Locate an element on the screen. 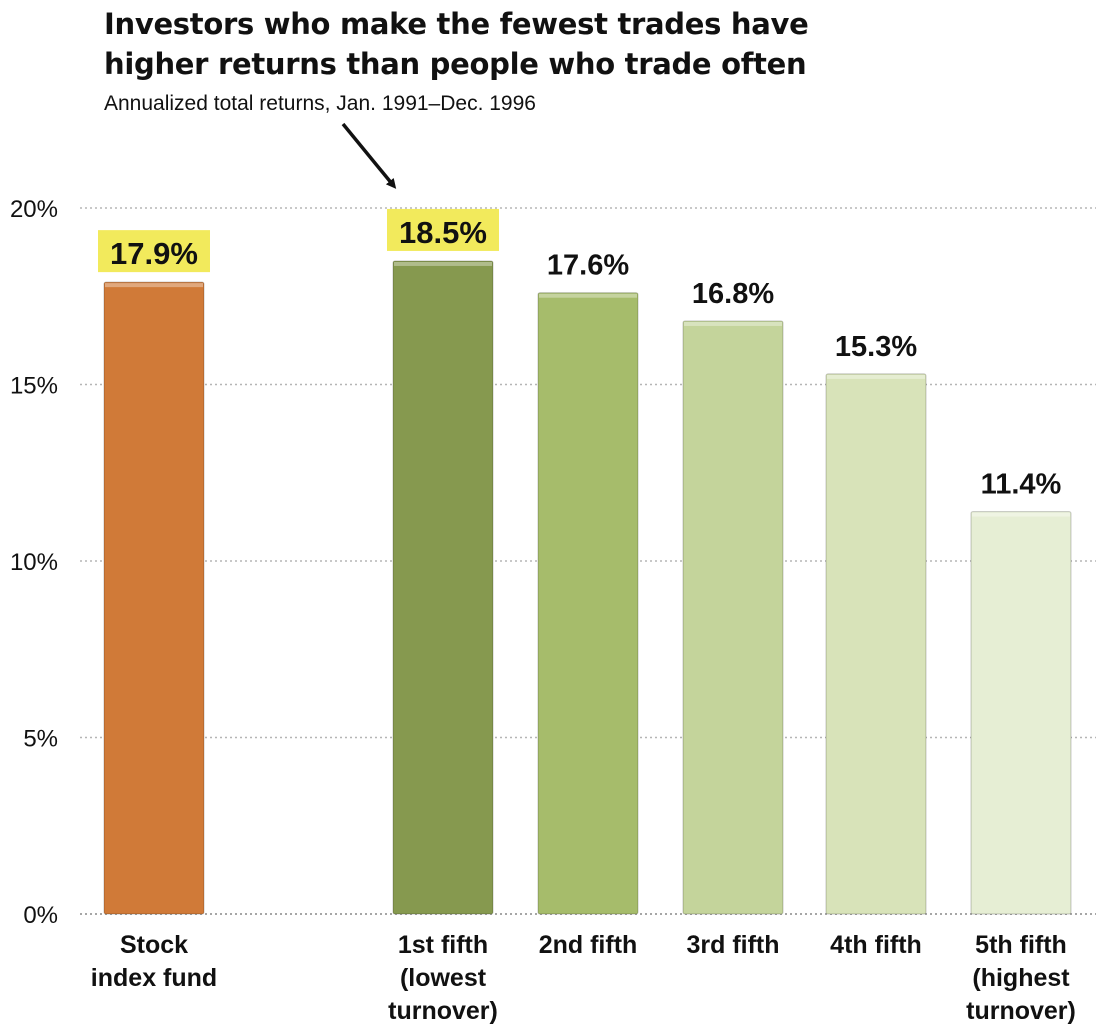  y-tick-label: 15% is located at coordinates (34, 386).